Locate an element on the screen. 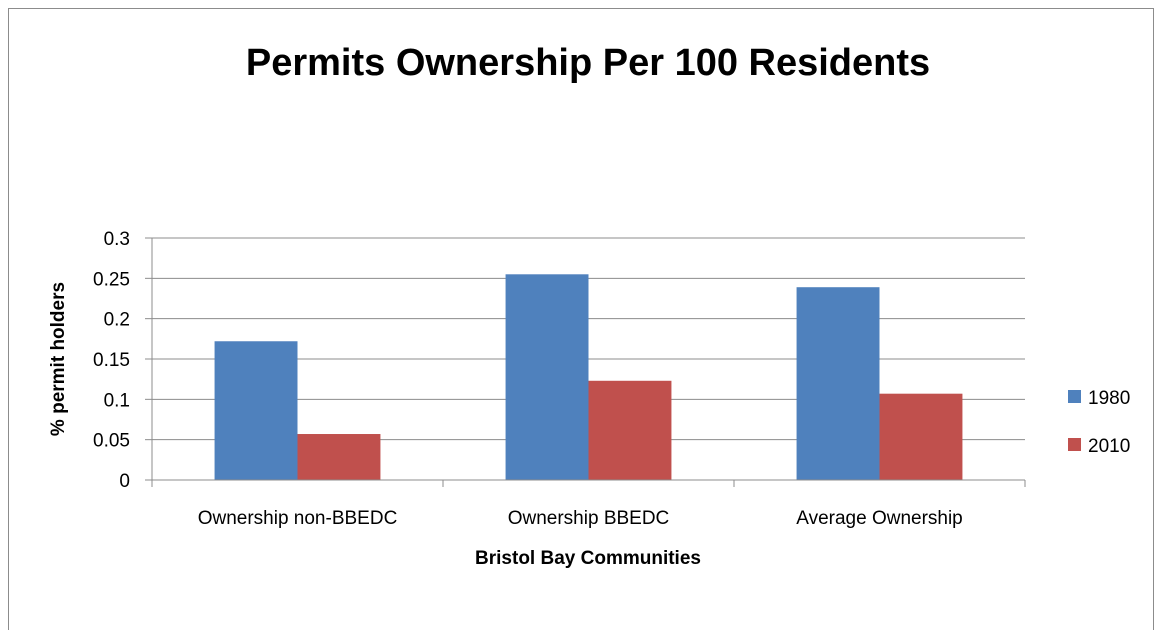  y-axis-title: % permit holders is located at coordinates (58, 359).